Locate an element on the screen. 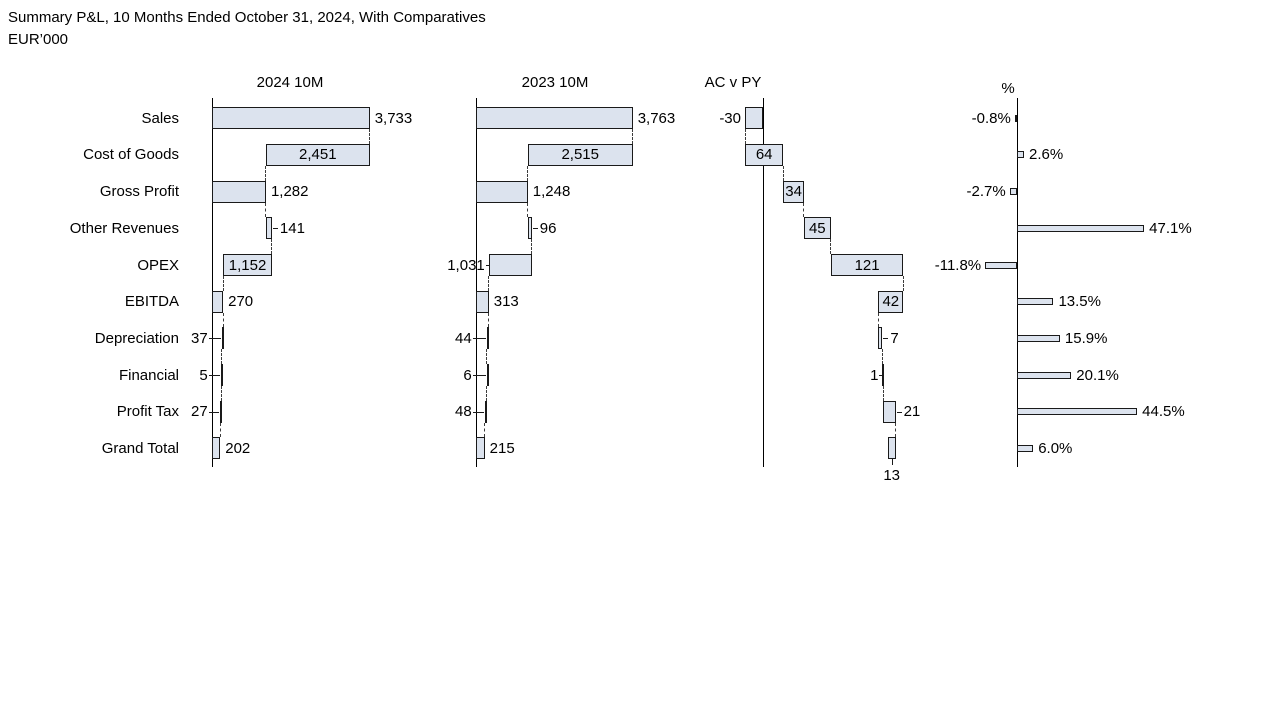 The height and width of the screenshot is (720, 1280). axis-line-2024-10m is located at coordinates (212, 282).